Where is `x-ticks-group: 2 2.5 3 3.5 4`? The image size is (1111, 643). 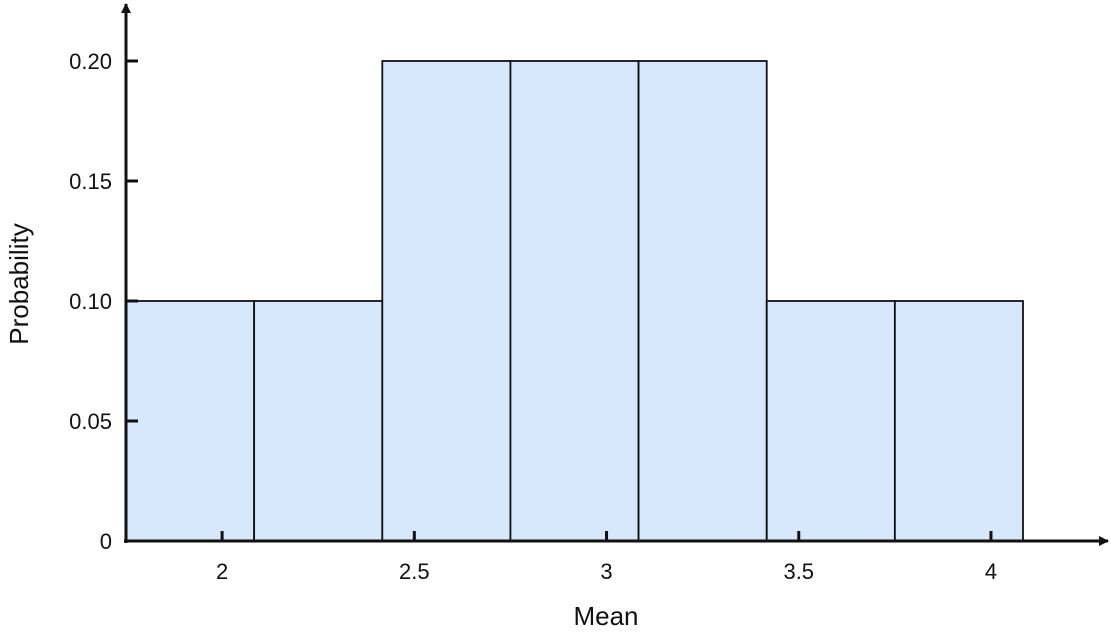 x-ticks-group: 2 2.5 3 3.5 4 is located at coordinates (606, 557).